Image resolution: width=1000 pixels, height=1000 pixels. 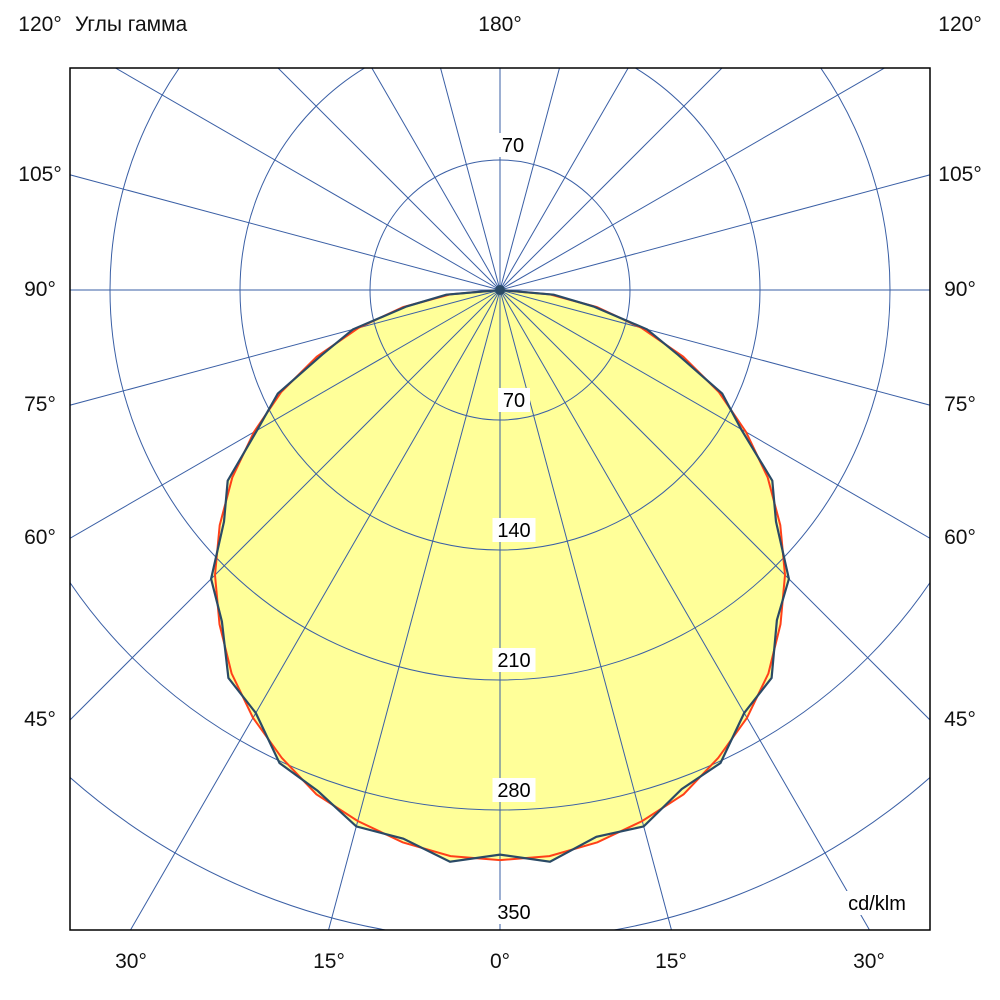 I want to click on gamma-label-left: 105°, so click(x=40, y=174).